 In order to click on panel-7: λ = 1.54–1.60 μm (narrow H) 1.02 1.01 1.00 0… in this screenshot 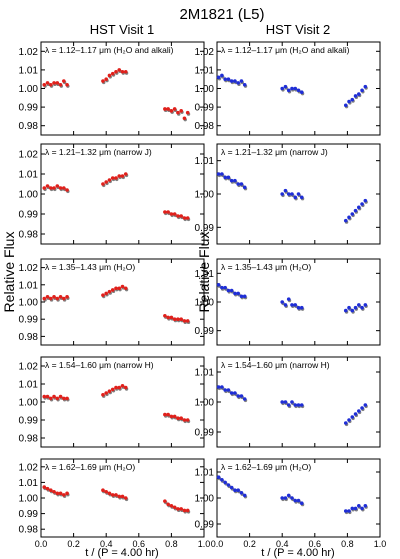, I will do `click(112, 402)`.